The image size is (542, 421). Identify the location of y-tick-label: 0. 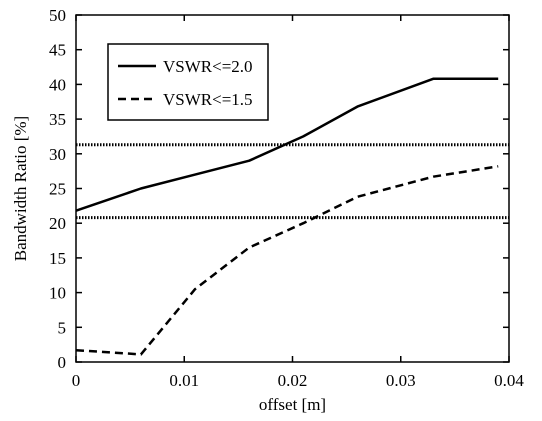
(62, 362).